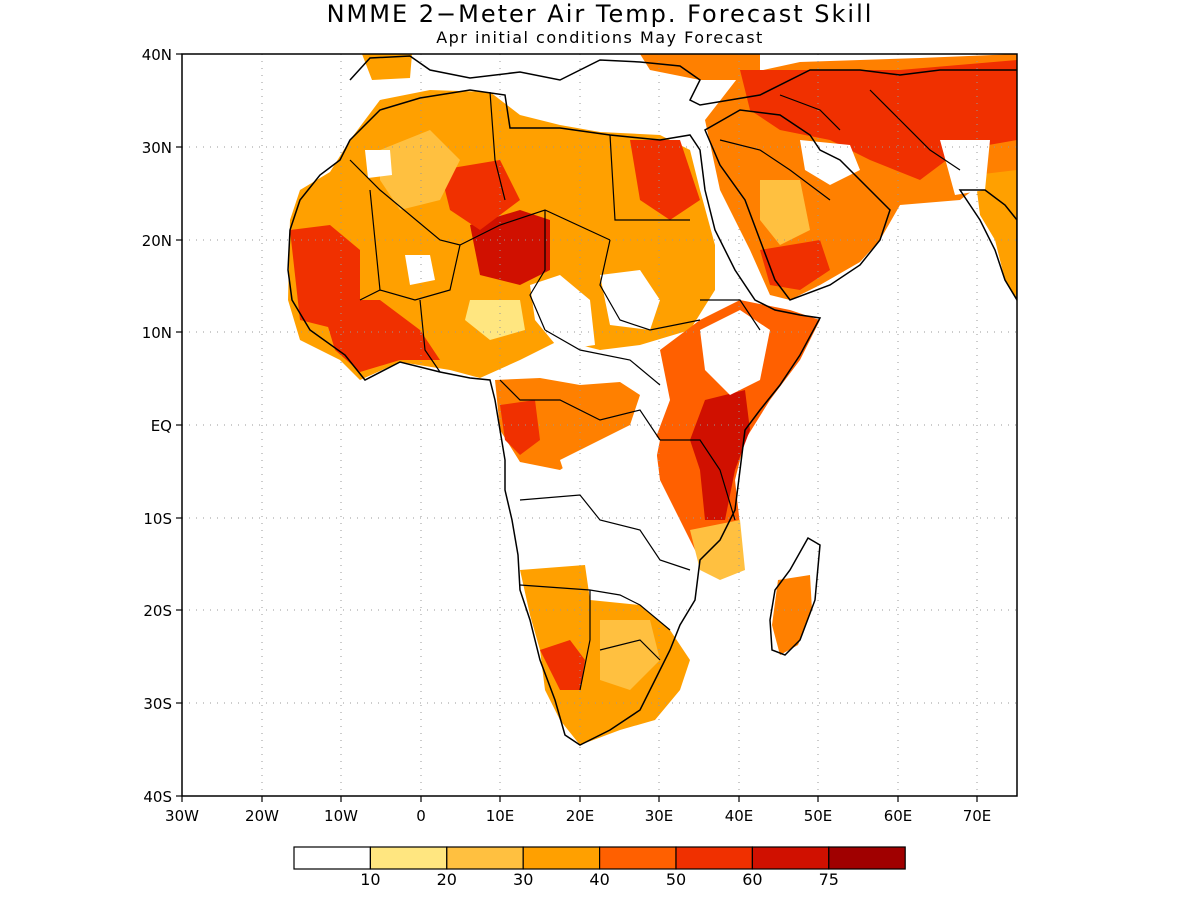  Describe the element at coordinates (977, 816) in the screenshot. I see `lon-label-70e: 70E` at that location.